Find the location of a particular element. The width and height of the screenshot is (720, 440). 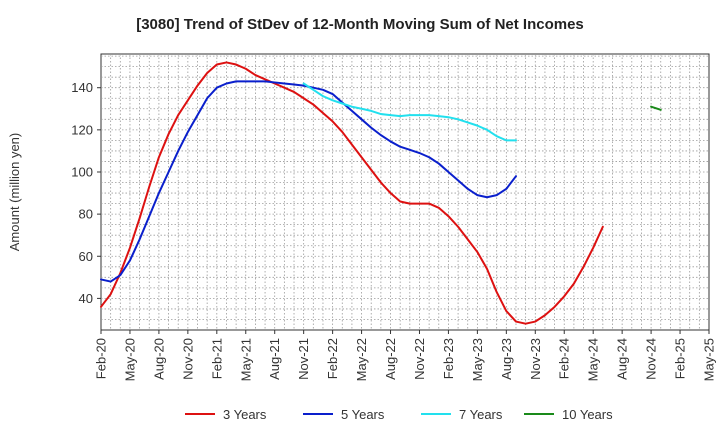

legend-label: 10 Years is located at coordinates (587, 414).